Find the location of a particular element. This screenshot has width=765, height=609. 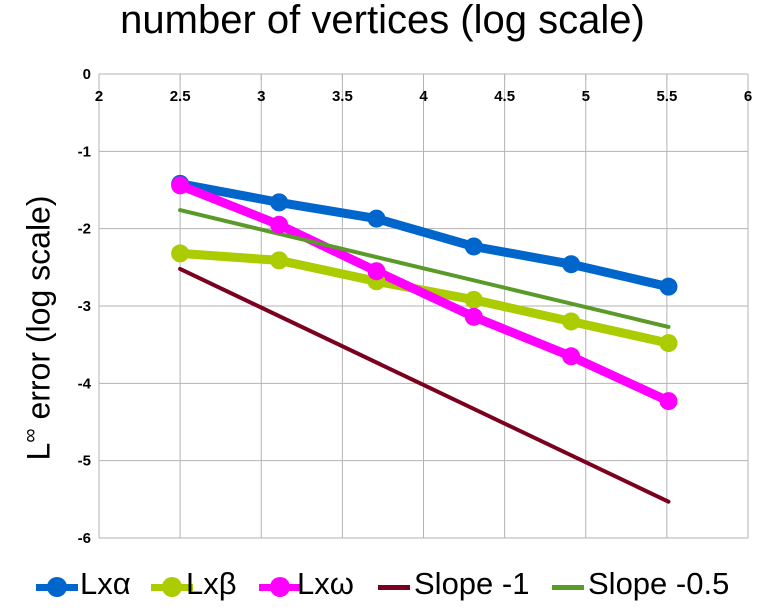

legend-marker-lxw is located at coordinates (280, 587).